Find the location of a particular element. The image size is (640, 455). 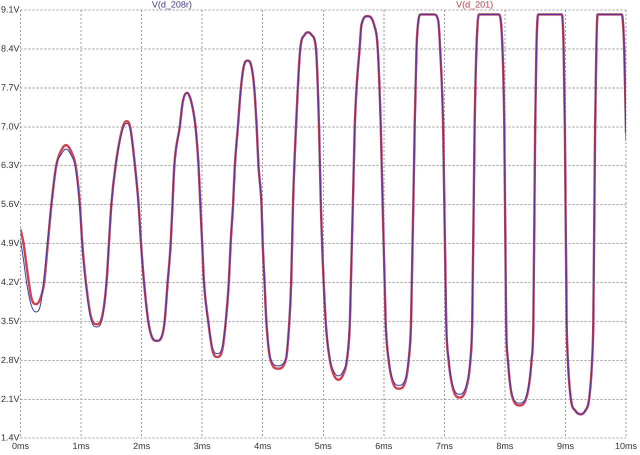

x-tick-label: 1ms is located at coordinates (81, 446).